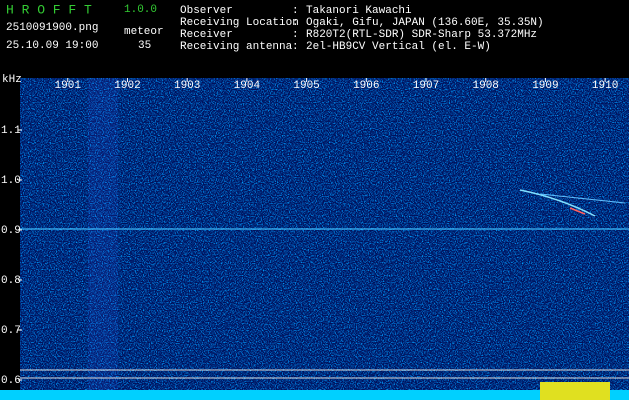 This screenshot has width=629, height=400. What do you see at coordinates (52, 28) in the screenshot?
I see `file-name: 2510091900.png` at bounding box center [52, 28].